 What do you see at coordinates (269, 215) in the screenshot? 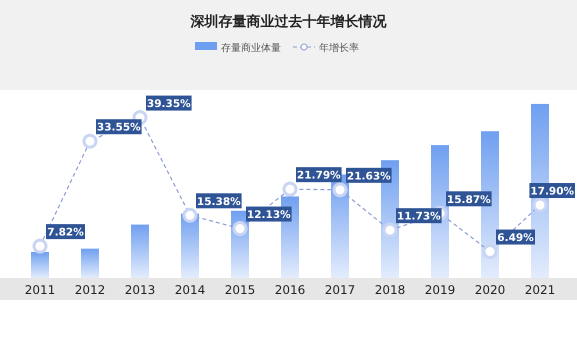
I see `data-label: 12.13%` at bounding box center [269, 215].